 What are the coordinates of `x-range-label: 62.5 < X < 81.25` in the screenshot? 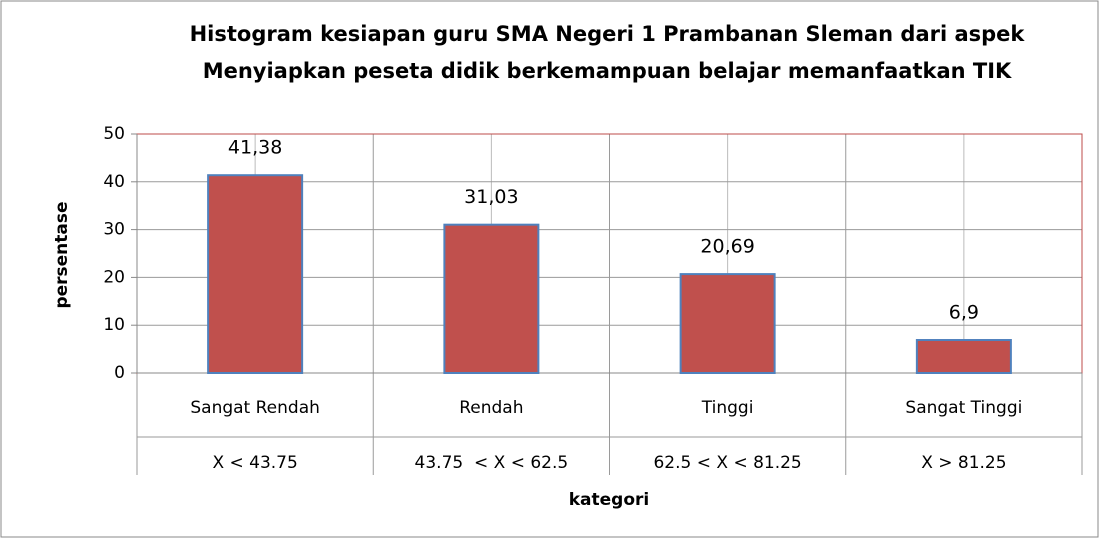 It's located at (727, 463).